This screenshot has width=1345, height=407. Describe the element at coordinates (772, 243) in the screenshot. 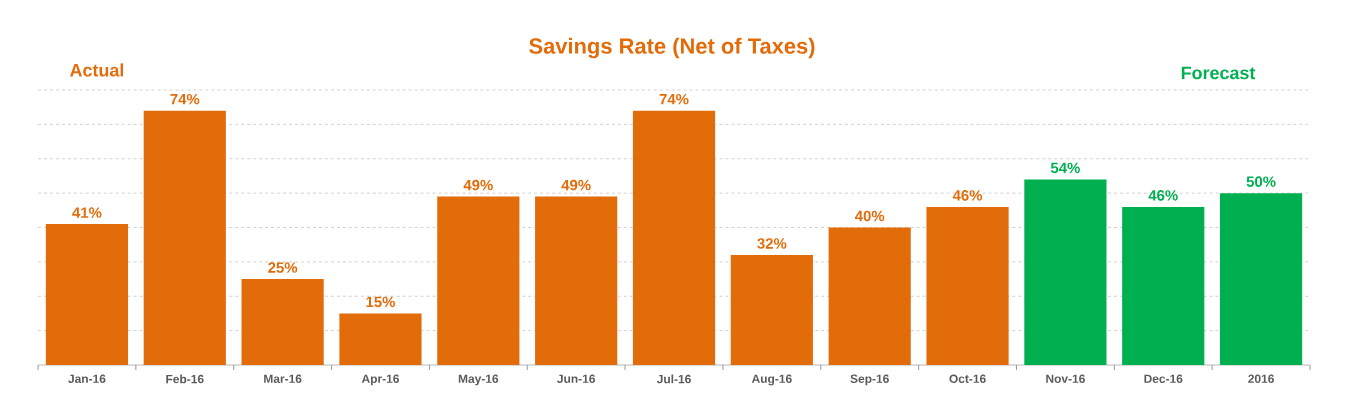

I see `data-label: 32%` at that location.